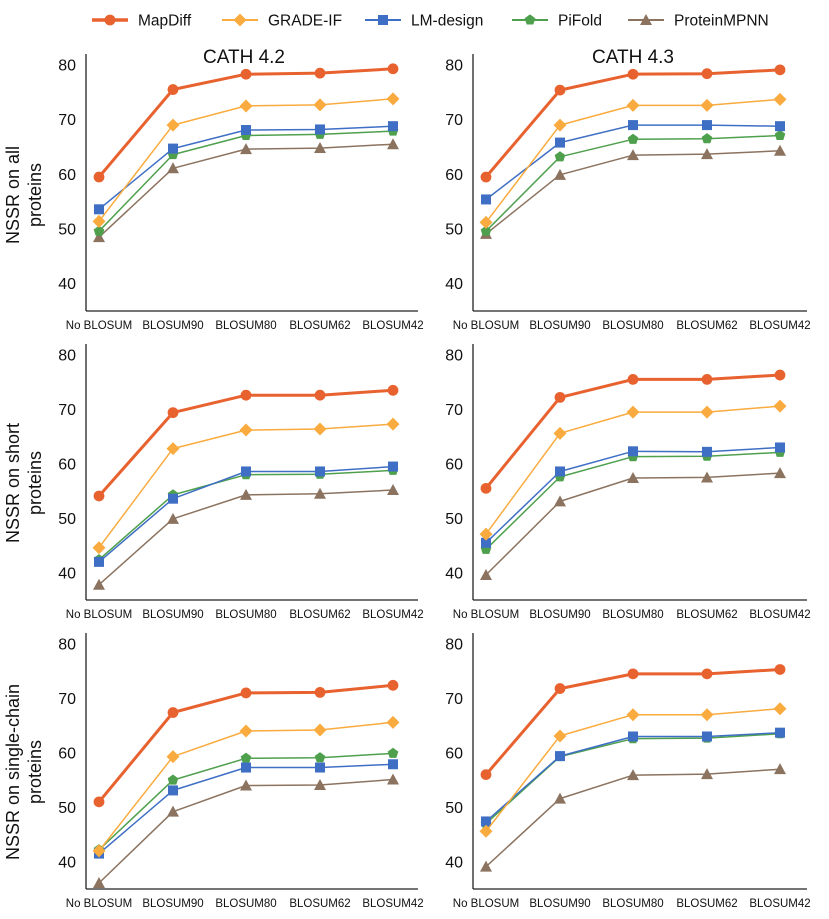 This screenshot has height=919, width=829. What do you see at coordinates (530, 19) in the screenshot?
I see `legend-marker-pentagon-icon` at bounding box center [530, 19].